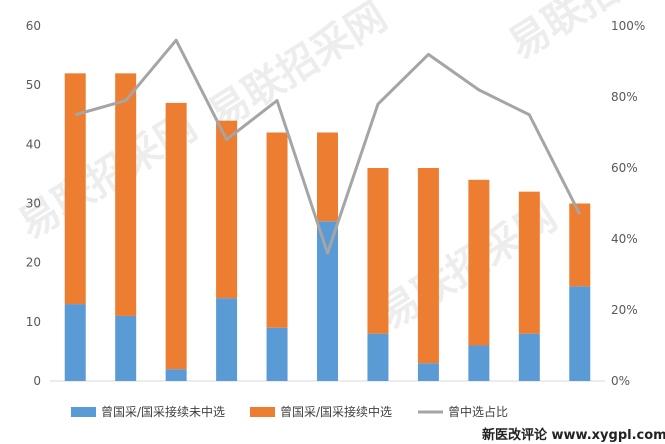 This screenshot has height=444, width=665. I want to click on y-left-tick-label: 60, so click(33, 26).